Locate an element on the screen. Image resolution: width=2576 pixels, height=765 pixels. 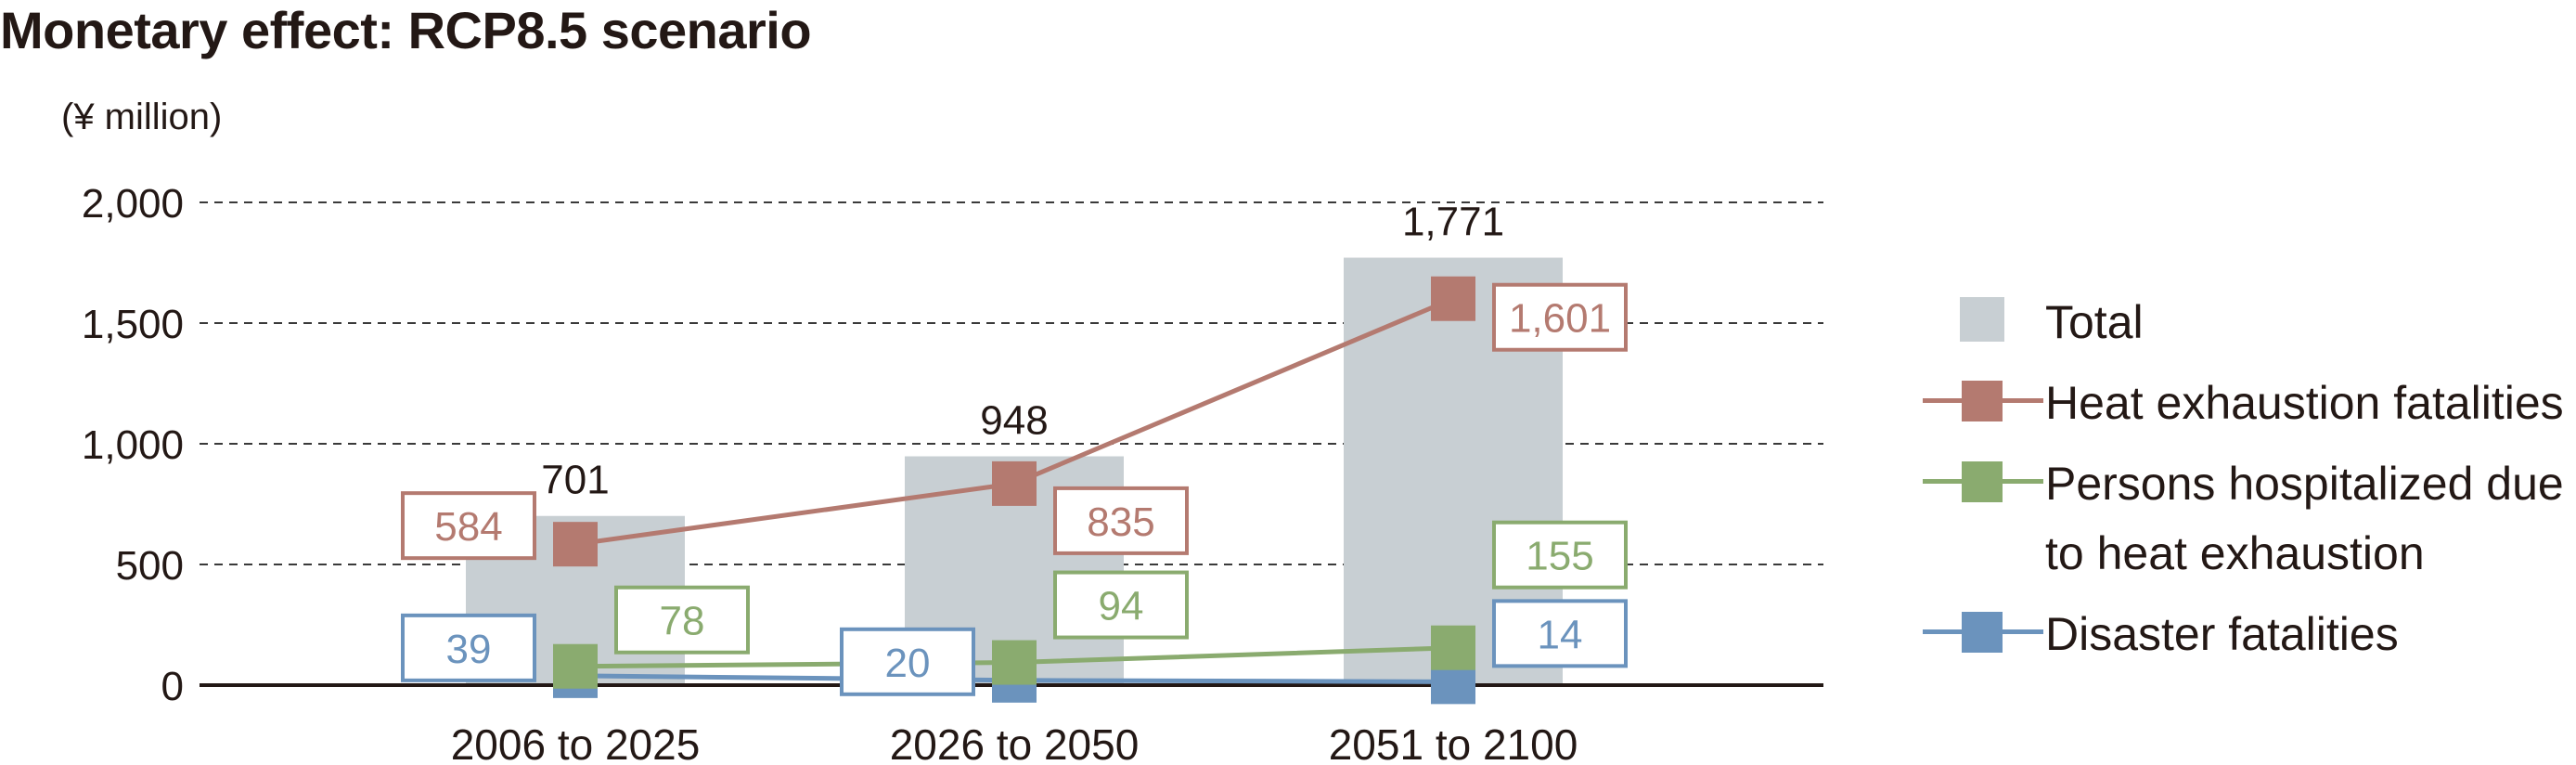
persons-hospitalized-due-to-heat-exhaustion-value-label: 94 is located at coordinates (1121, 606).